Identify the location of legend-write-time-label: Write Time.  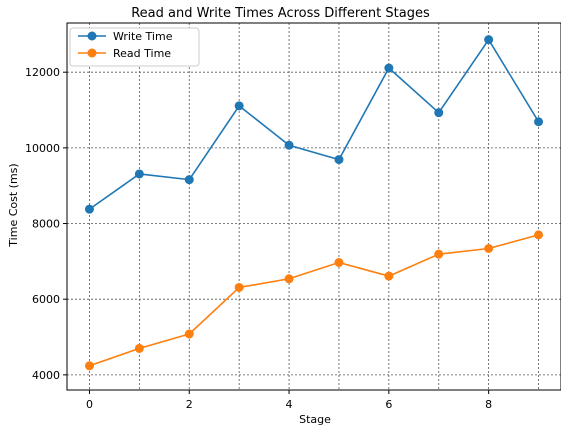
(143, 36).